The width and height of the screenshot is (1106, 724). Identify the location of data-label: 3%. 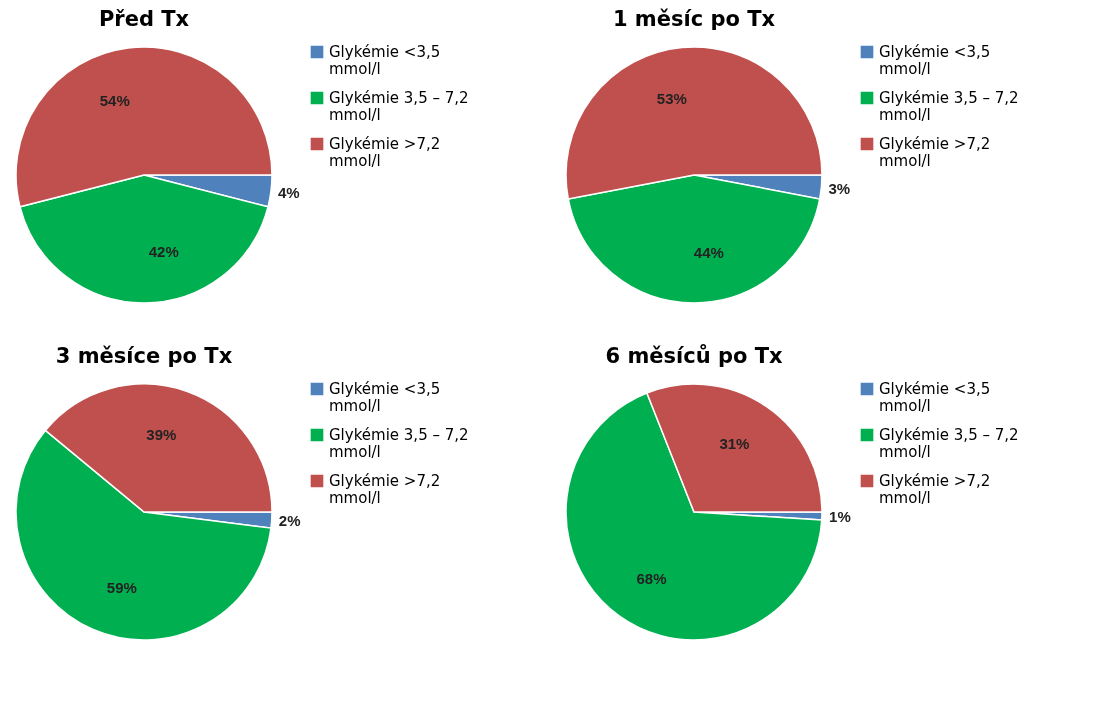
(839, 188).